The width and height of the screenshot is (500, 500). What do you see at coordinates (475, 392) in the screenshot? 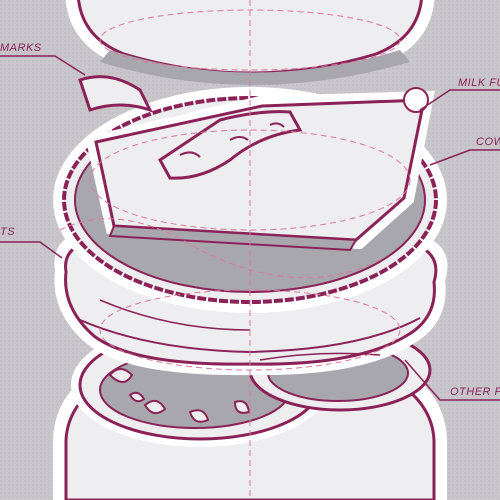
I see `label-other: OTHER P` at bounding box center [475, 392].